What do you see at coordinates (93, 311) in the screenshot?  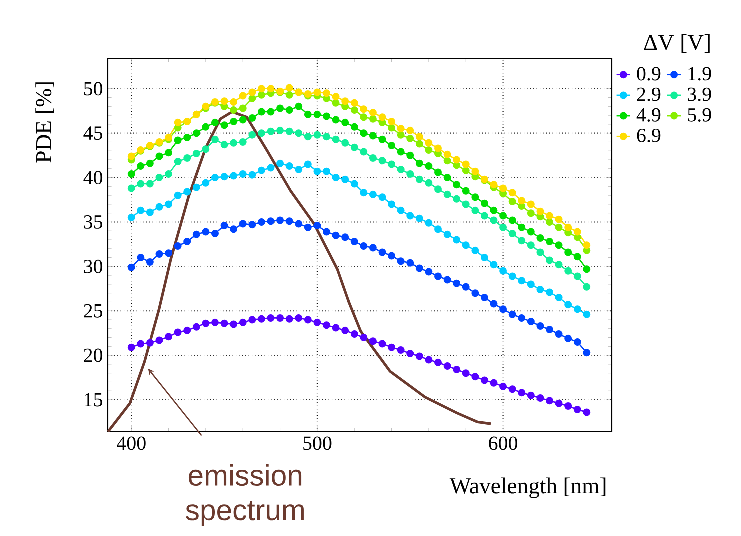 I see `y-tick-label: 25` at bounding box center [93, 311].